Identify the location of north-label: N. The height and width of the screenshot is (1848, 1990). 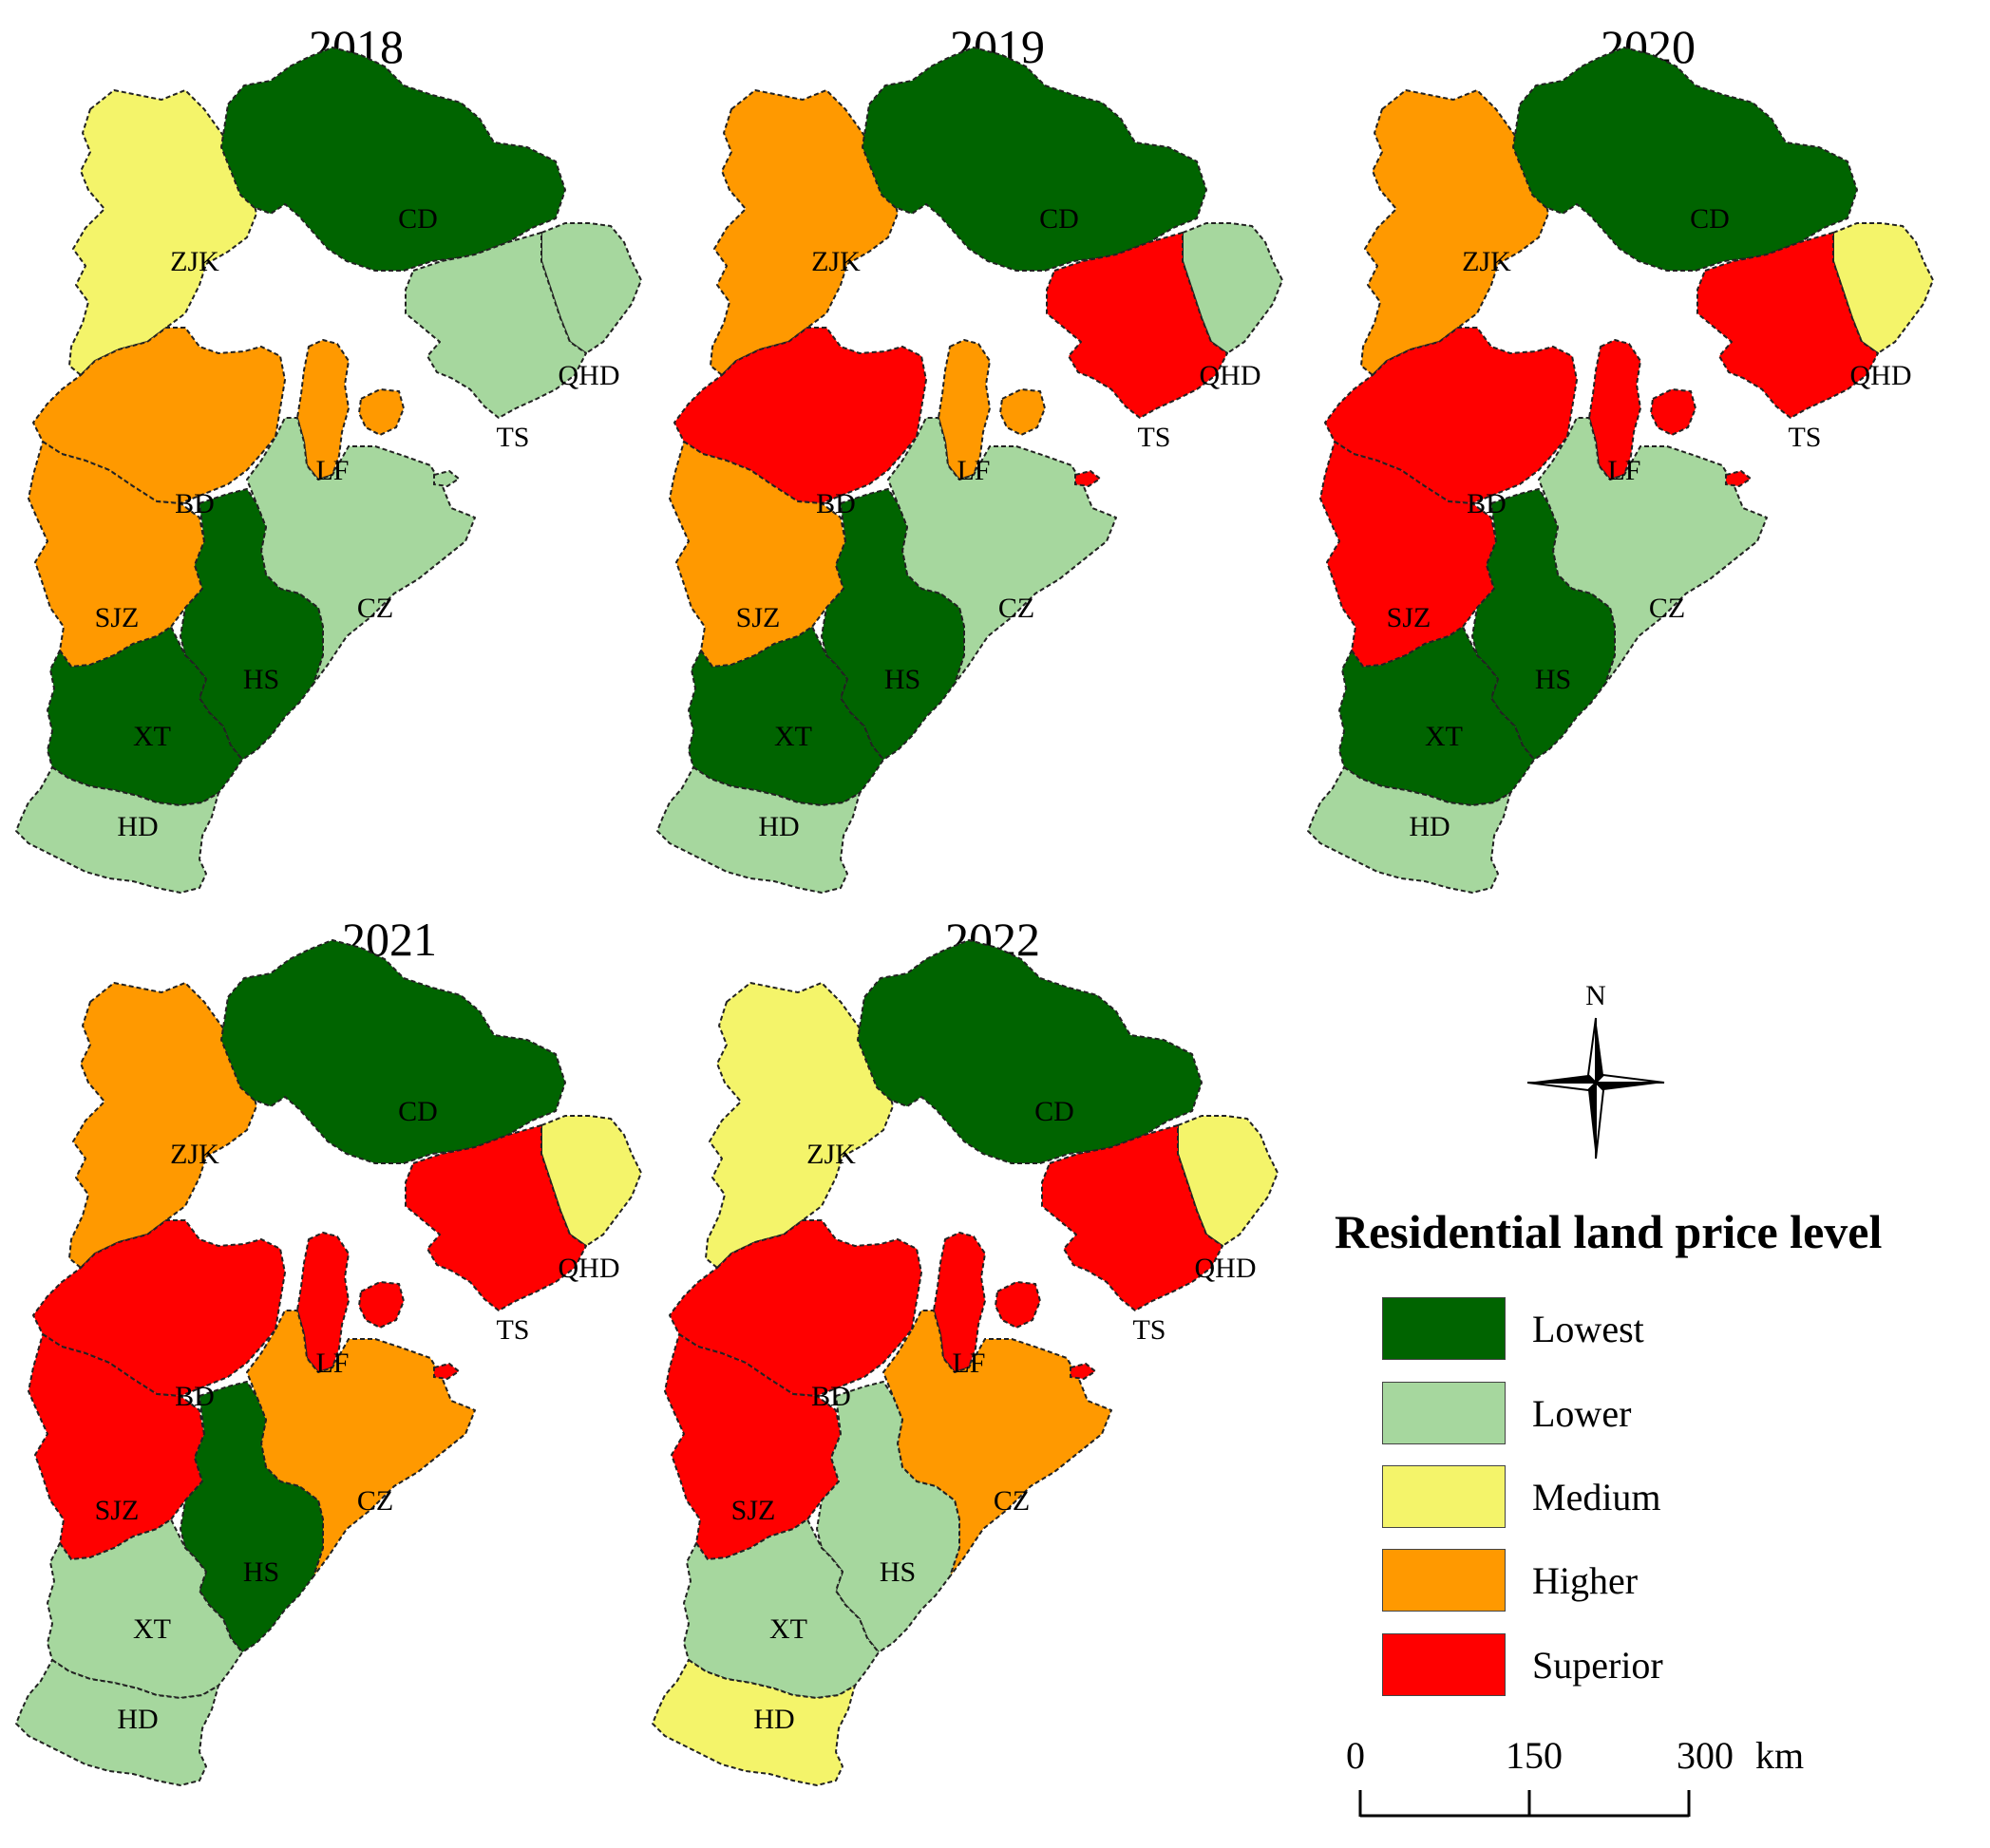
(1595, 995).